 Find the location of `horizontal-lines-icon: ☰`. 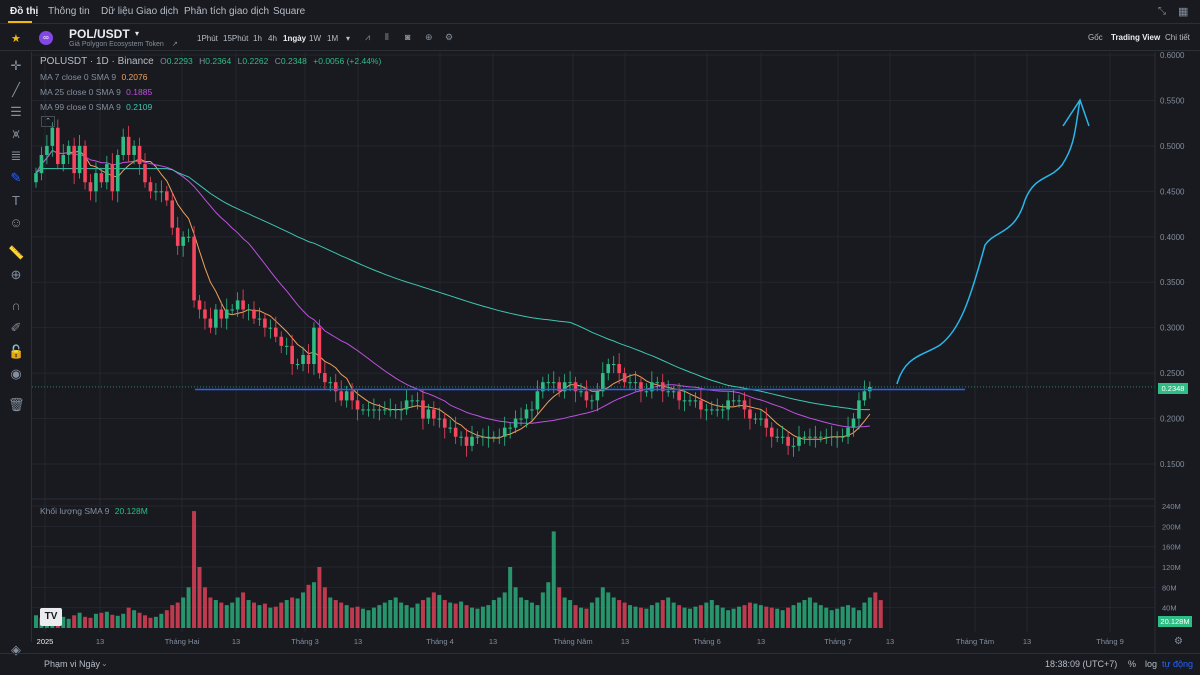

horizontal-lines-icon: ☰ is located at coordinates (16, 111).